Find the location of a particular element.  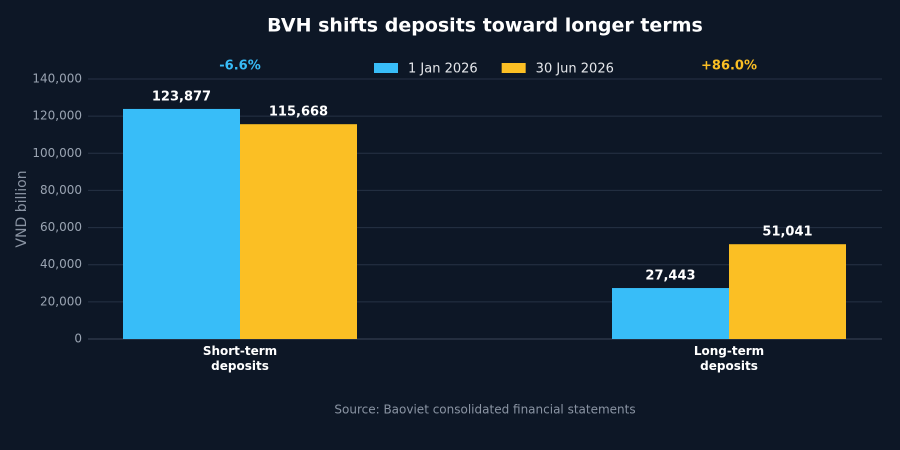

y-tick-label: 20,000 is located at coordinates (61, 301).